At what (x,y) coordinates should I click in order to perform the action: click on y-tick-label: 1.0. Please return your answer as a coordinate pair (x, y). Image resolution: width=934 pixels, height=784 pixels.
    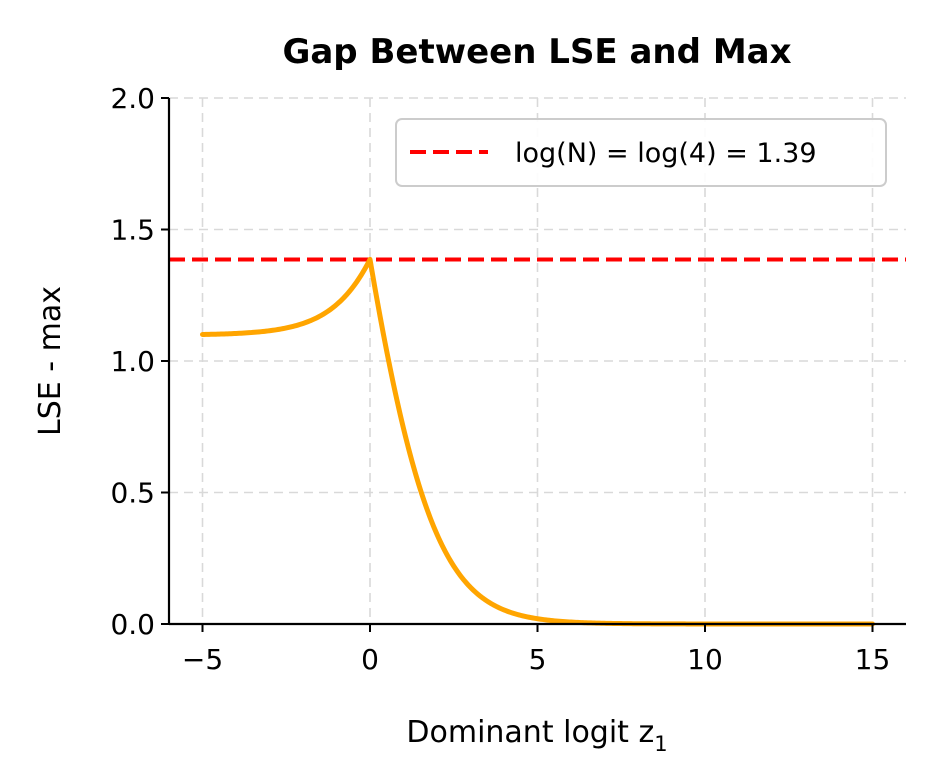
    Looking at the image, I should click on (132, 361).